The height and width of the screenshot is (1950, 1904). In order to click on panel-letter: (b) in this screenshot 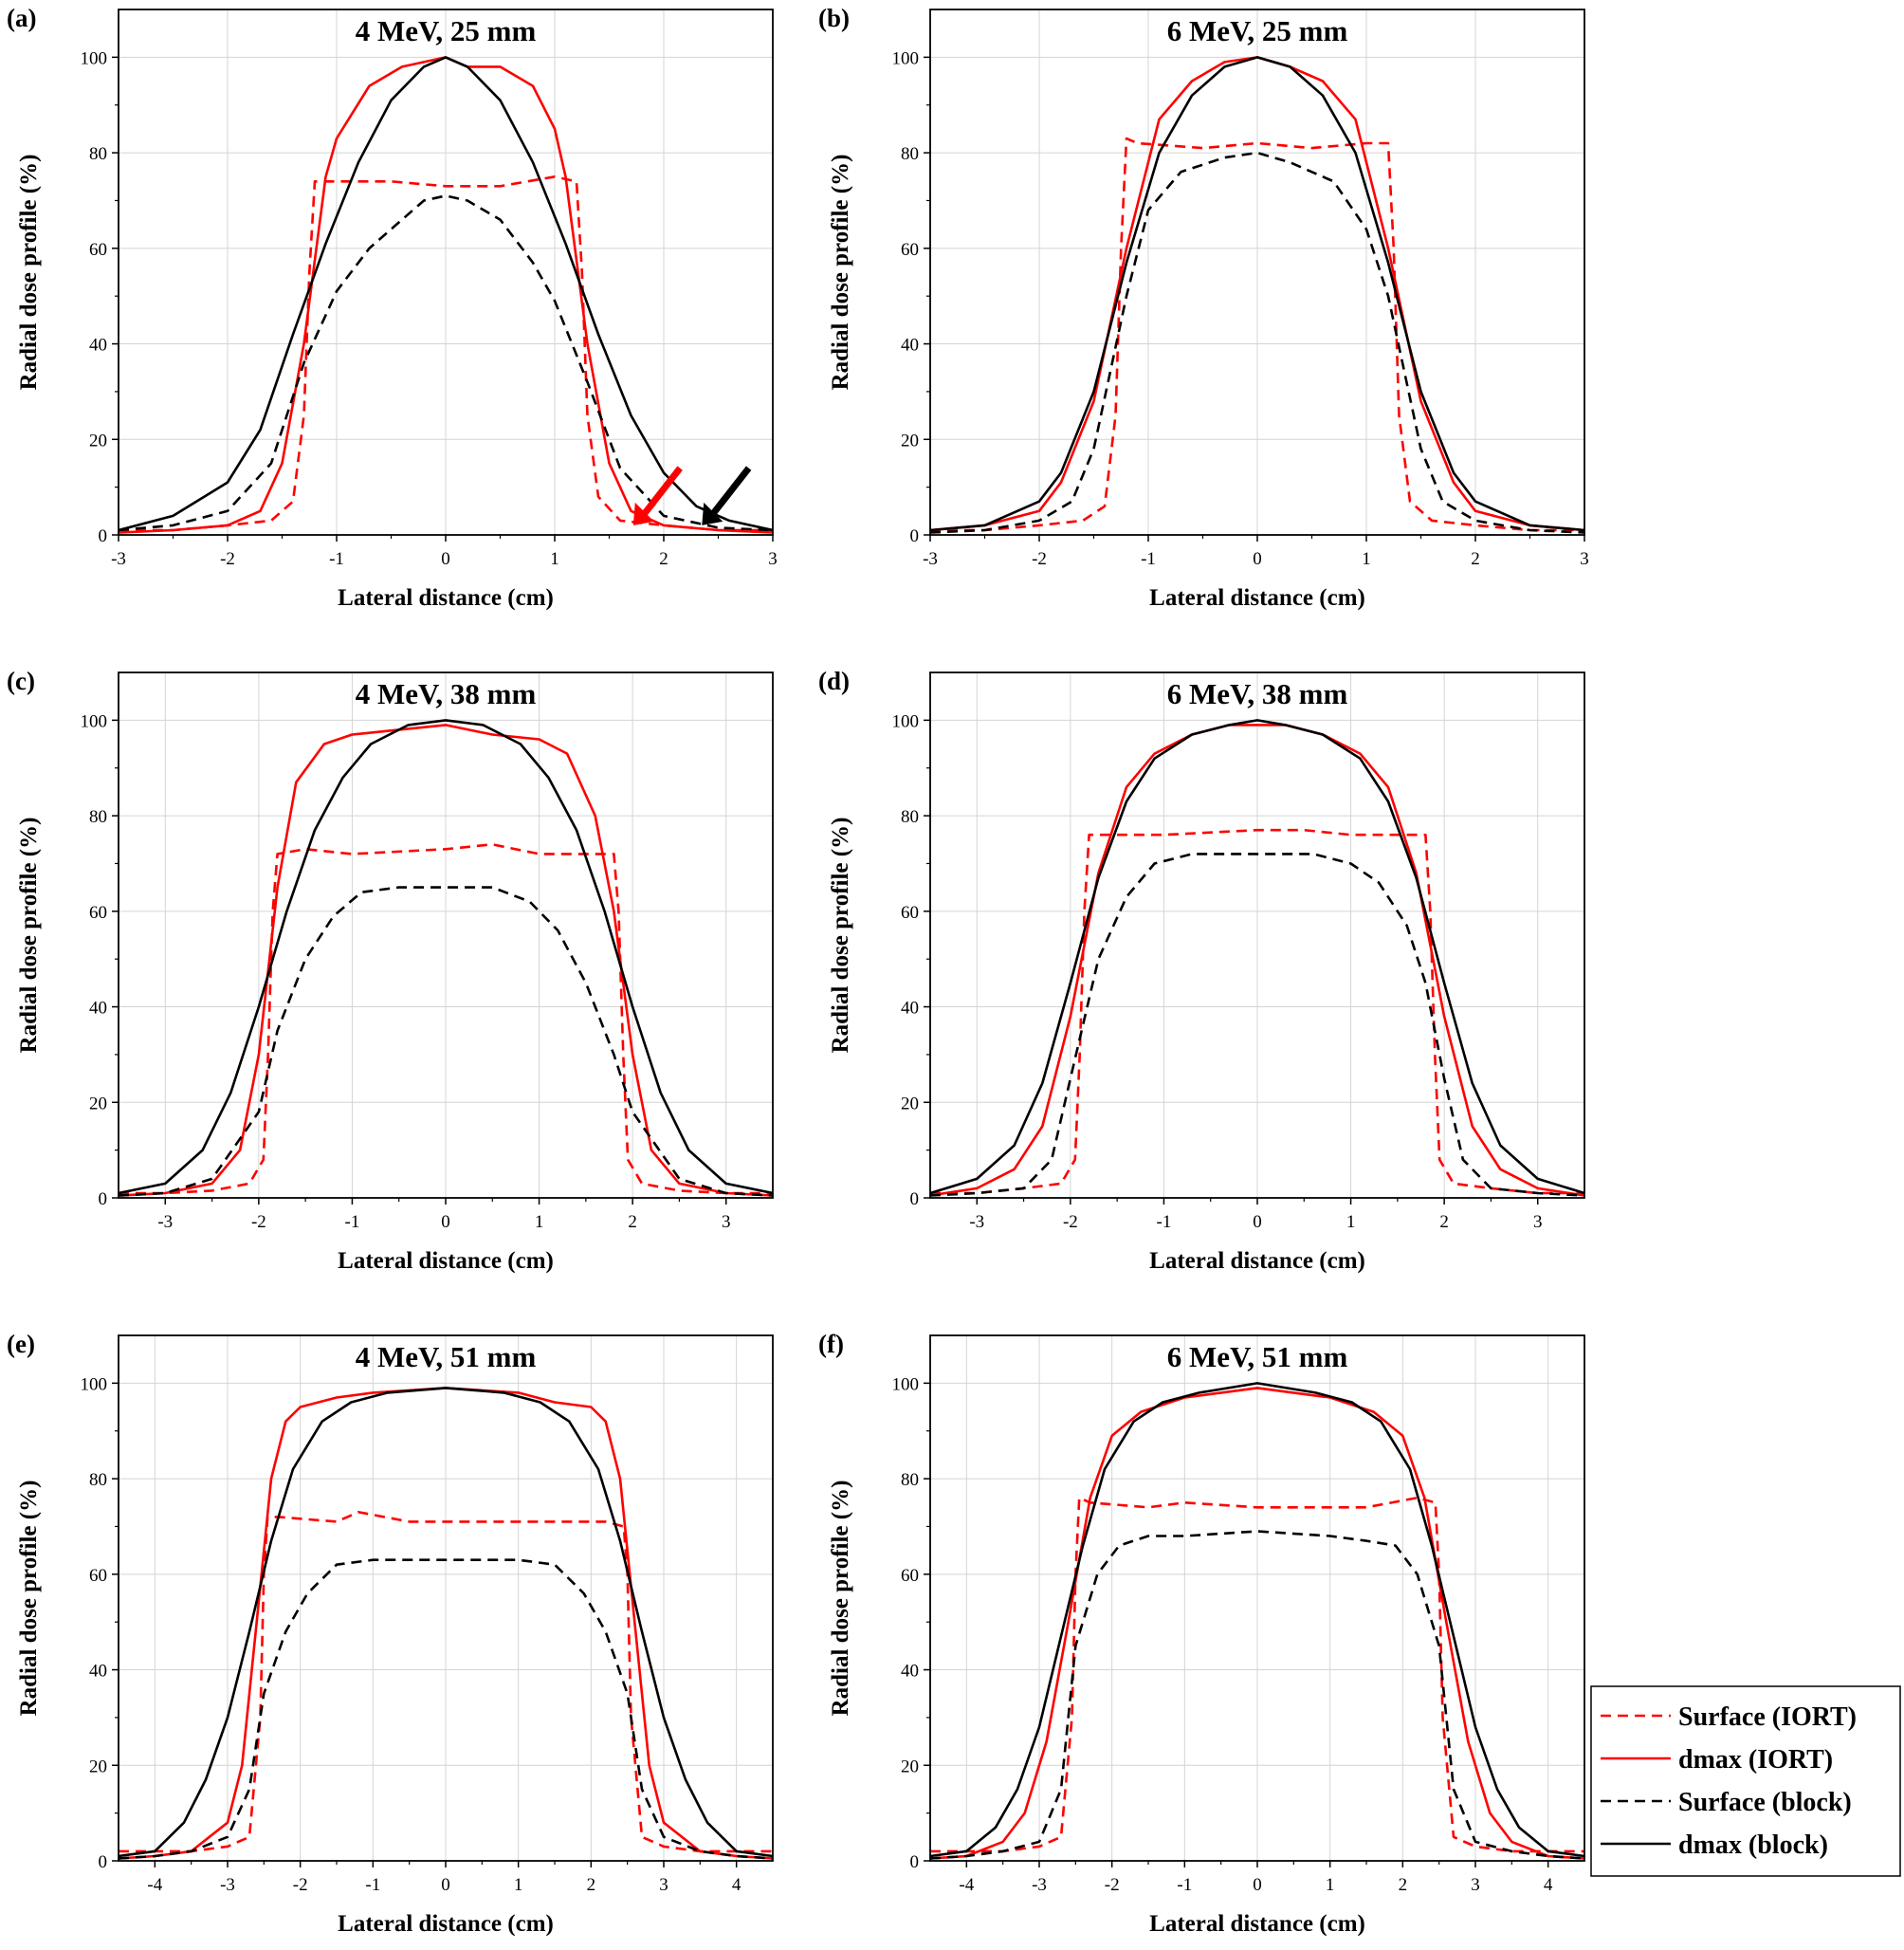, I will do `click(834, 18)`.